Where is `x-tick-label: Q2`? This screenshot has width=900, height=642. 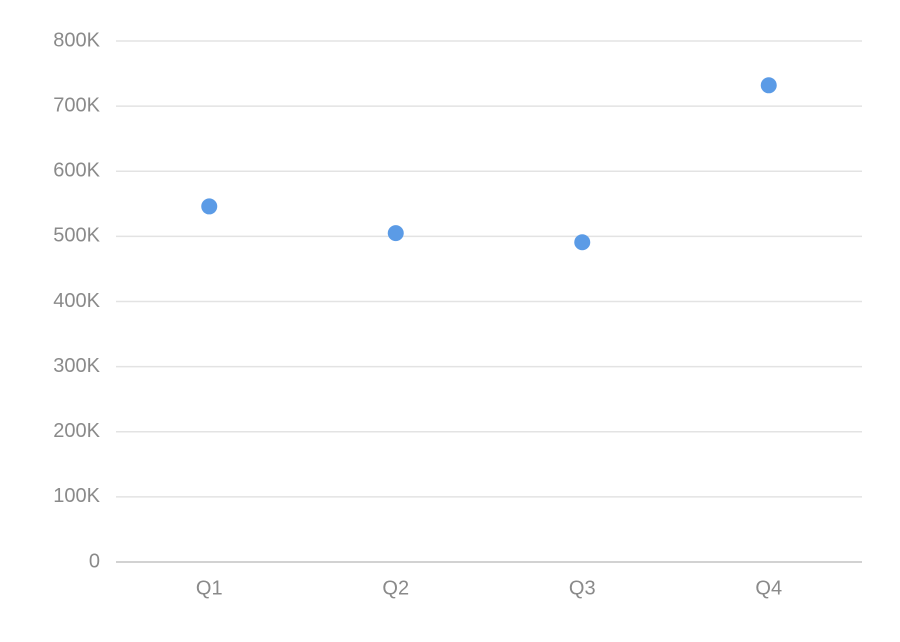 x-tick-label: Q2 is located at coordinates (395, 588).